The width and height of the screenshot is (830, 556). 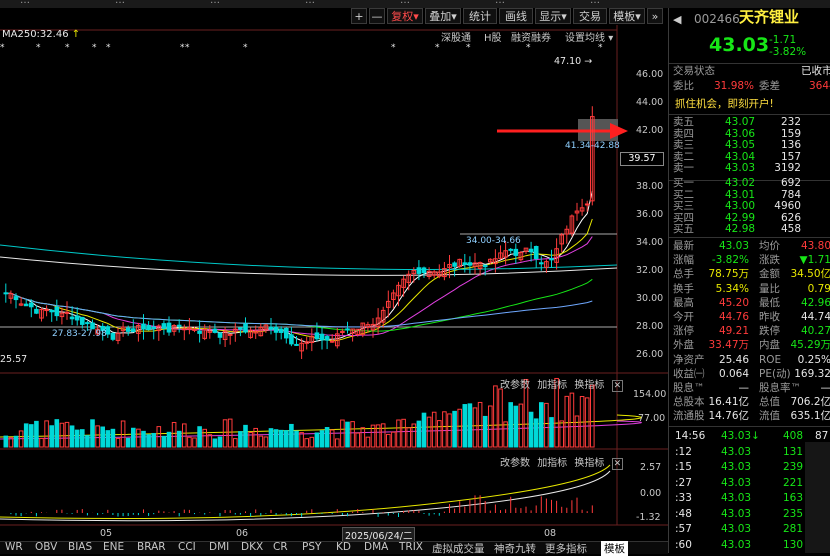 What do you see at coordinates (552, 385) in the screenshot?
I see `volume-add-indicator-button: 加指标` at bounding box center [552, 385].